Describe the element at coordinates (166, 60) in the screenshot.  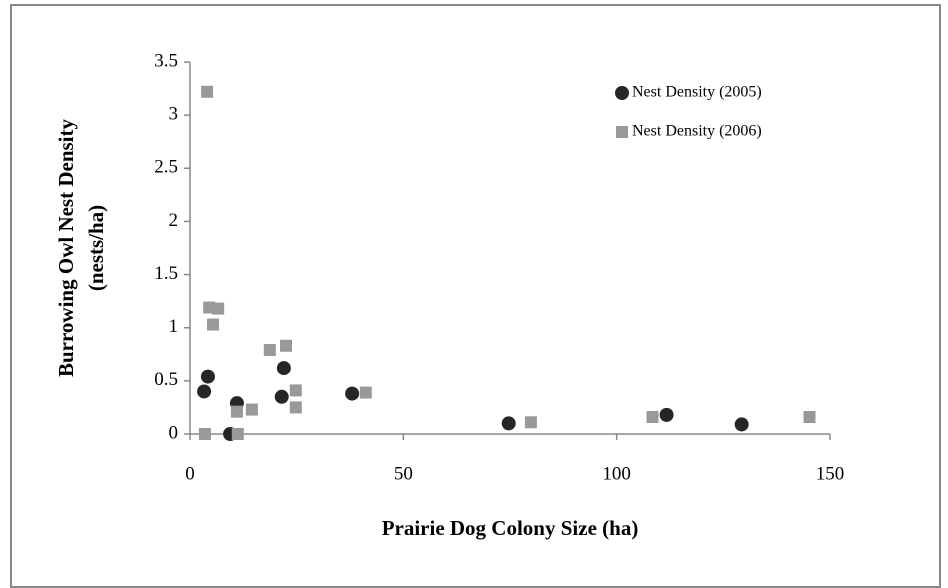
I see `y-tick-label: 3.5` at that location.